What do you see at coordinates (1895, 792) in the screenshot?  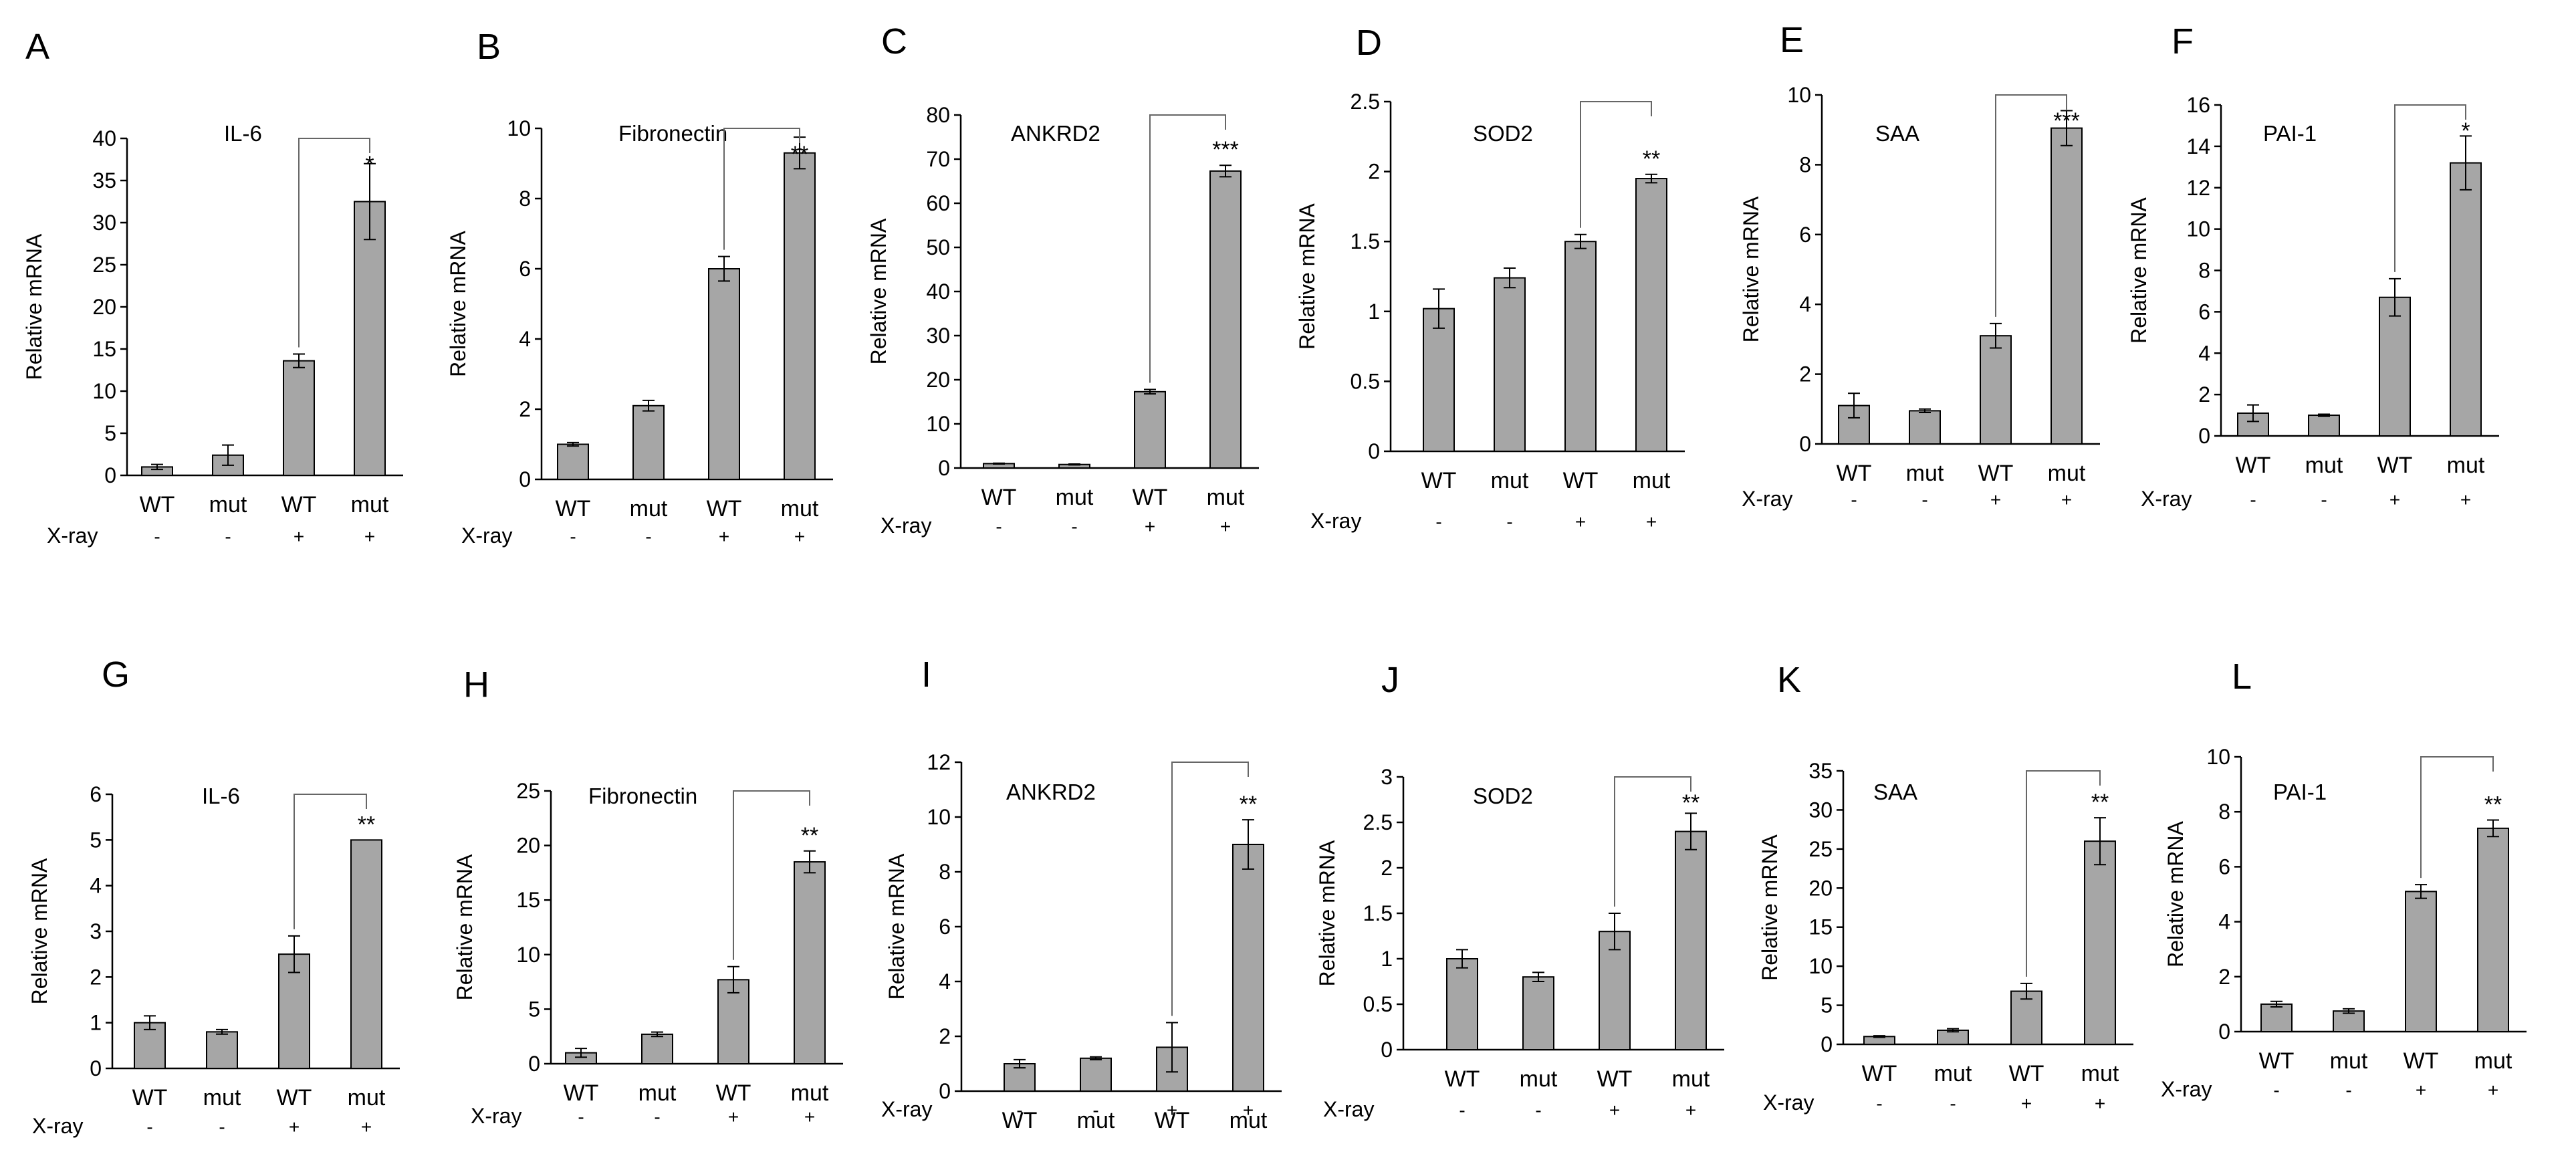 I see `chart-title: SAA` at bounding box center [1895, 792].